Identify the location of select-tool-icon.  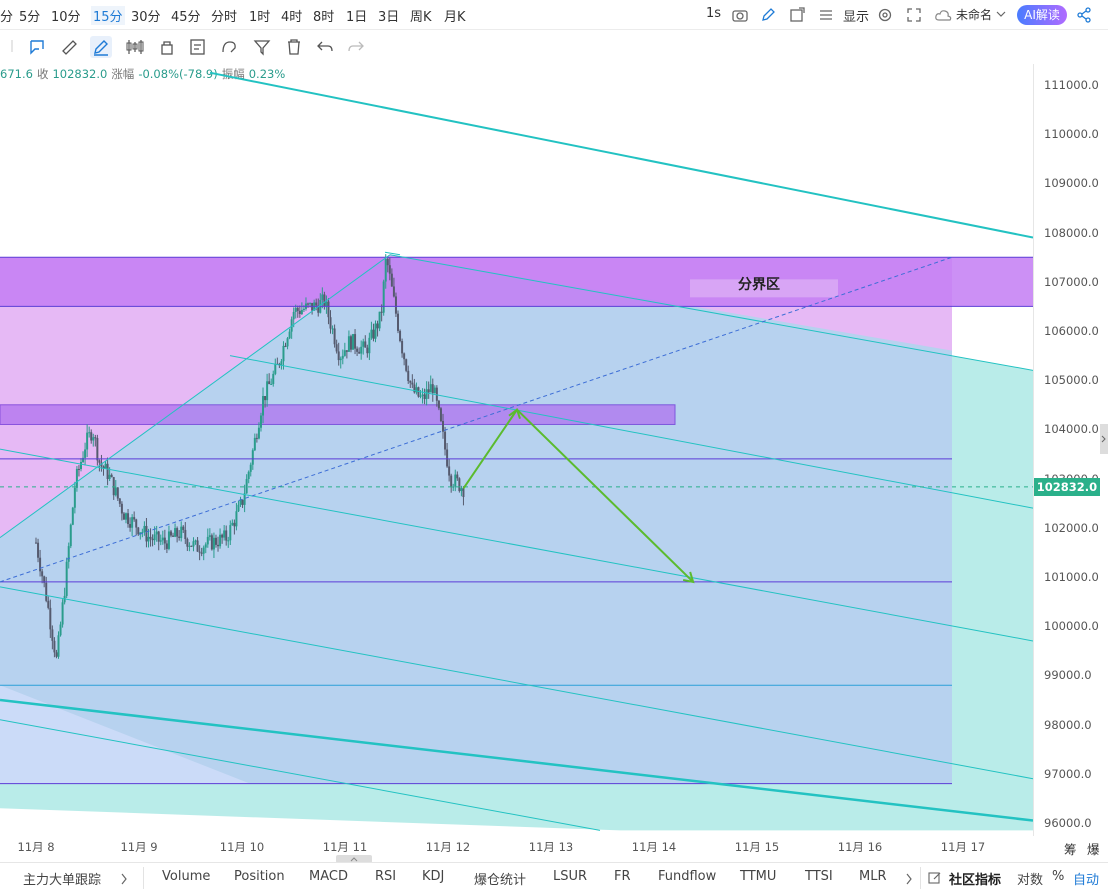
(37, 47).